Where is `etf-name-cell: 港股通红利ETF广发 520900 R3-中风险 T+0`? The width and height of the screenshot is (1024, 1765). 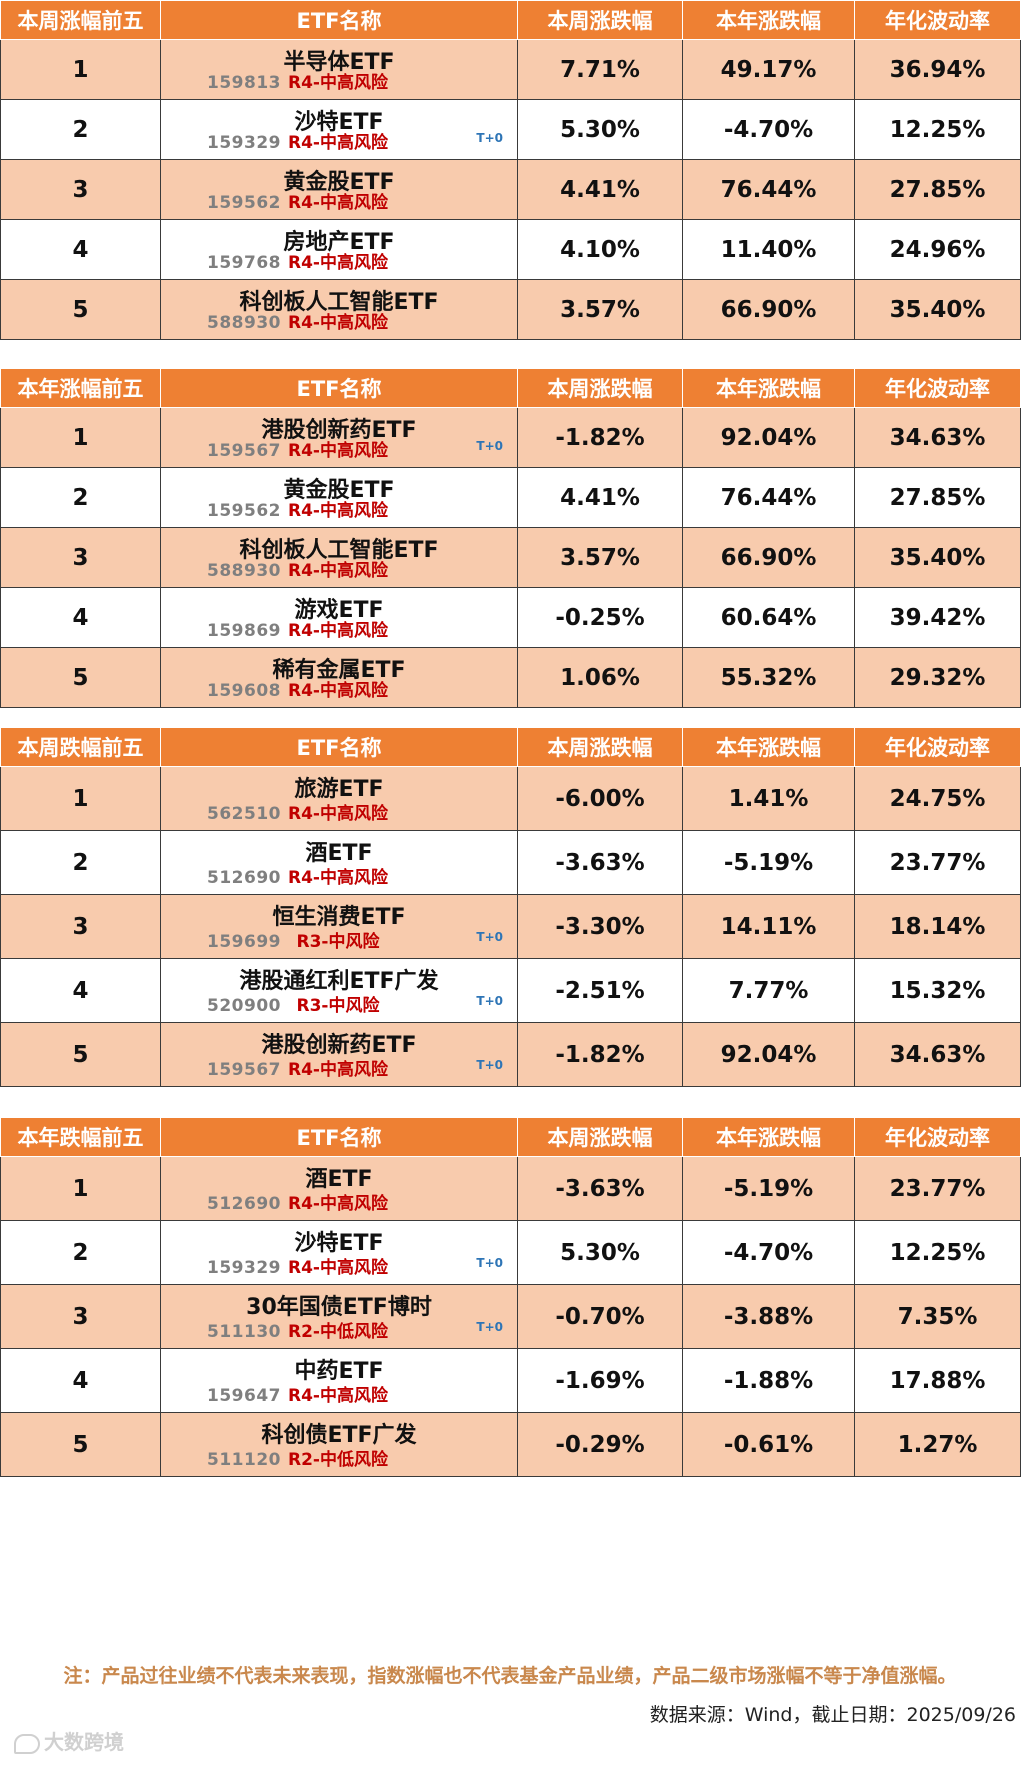 etf-name-cell: 港股通红利ETF广发 520900 R3-中风险 T+0 is located at coordinates (339, 990).